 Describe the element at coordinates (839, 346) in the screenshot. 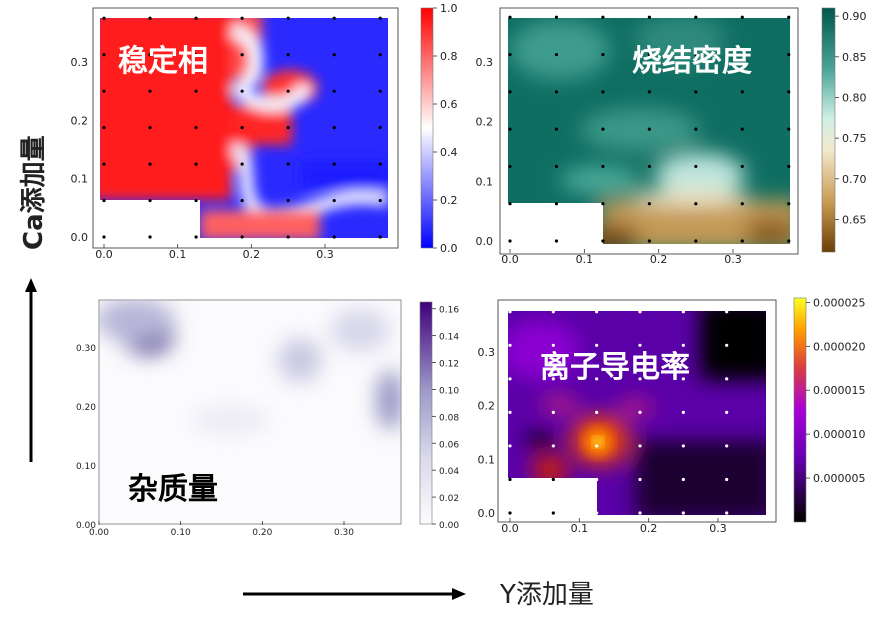

I see `colorbar-tick-label: 0.000020` at that location.